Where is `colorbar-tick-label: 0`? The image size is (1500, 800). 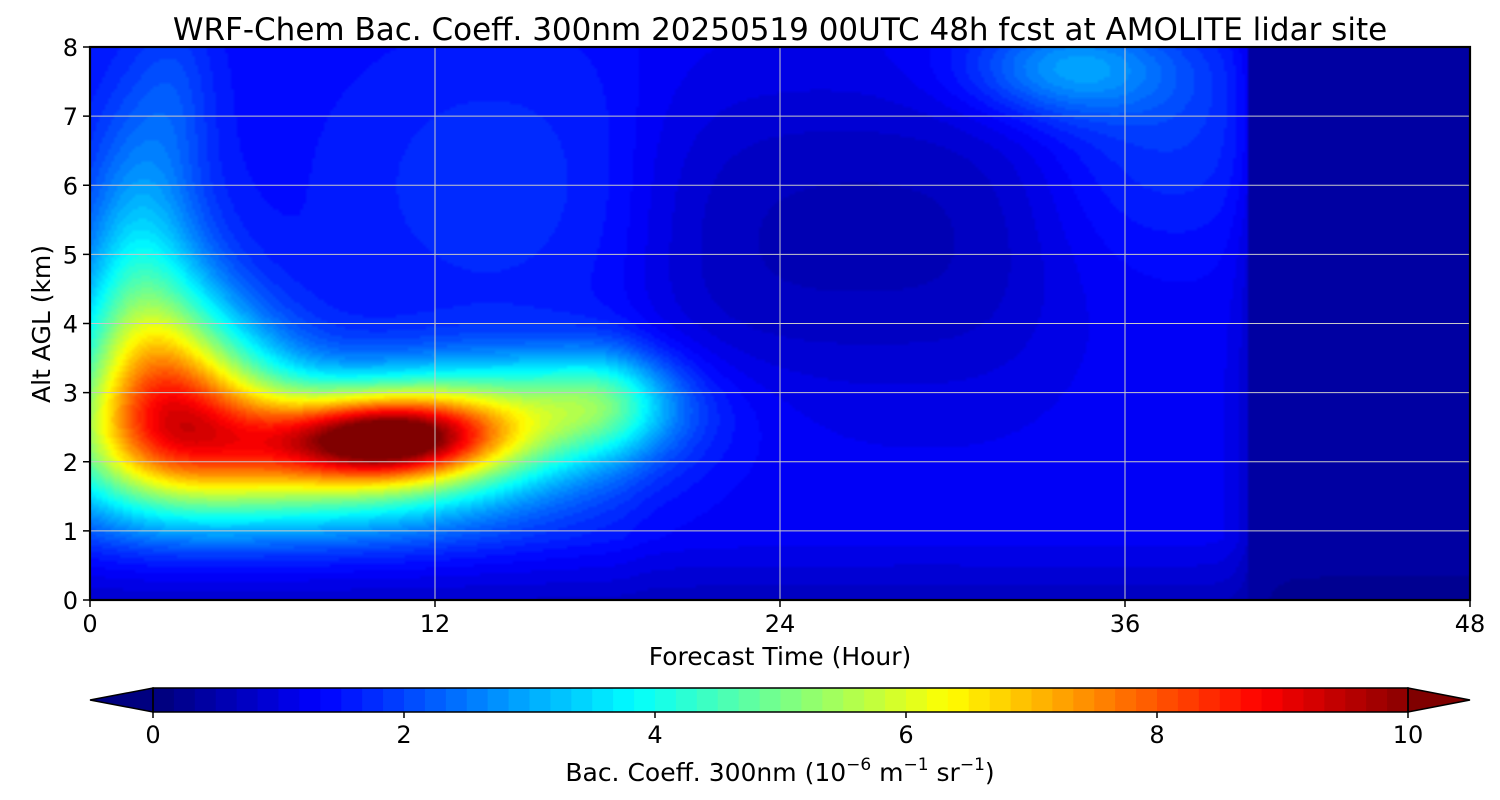
colorbar-tick-label: 0 is located at coordinates (152, 735).